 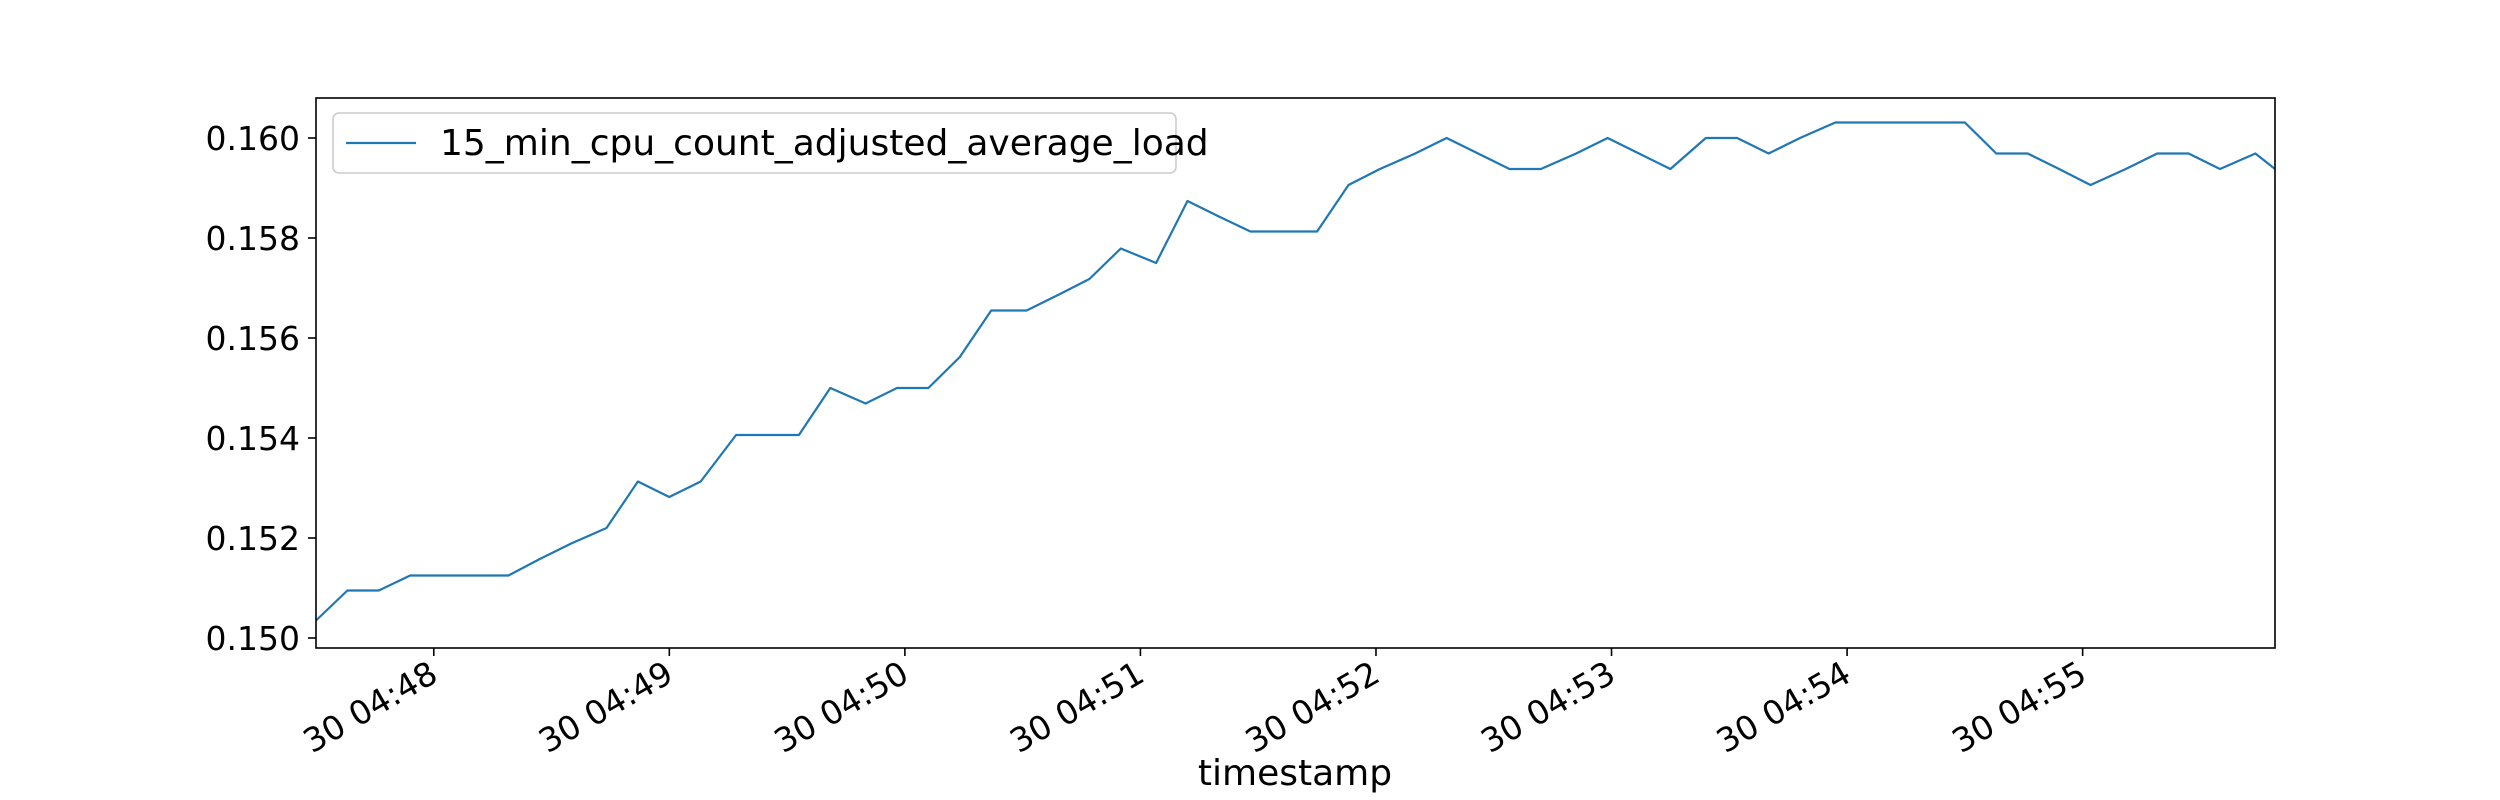 What do you see at coordinates (1547, 707) in the screenshot?
I see `x-tick-label: 30 04:53` at bounding box center [1547, 707].